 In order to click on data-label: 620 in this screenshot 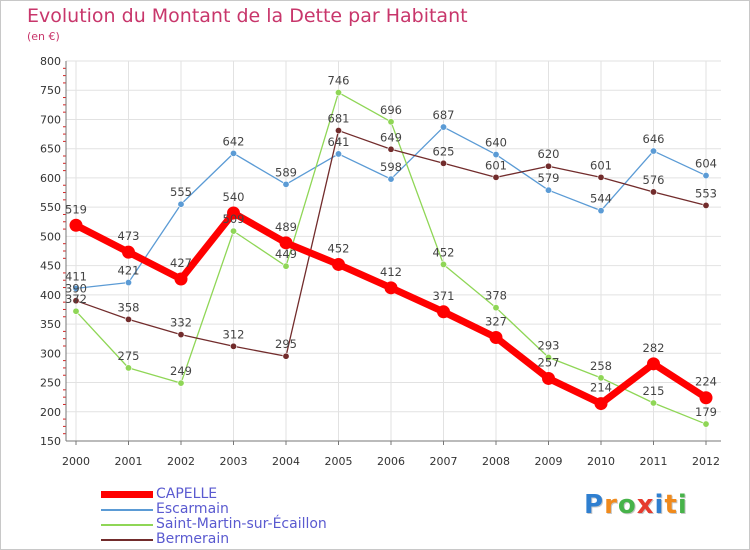, I will do `click(549, 154)`.